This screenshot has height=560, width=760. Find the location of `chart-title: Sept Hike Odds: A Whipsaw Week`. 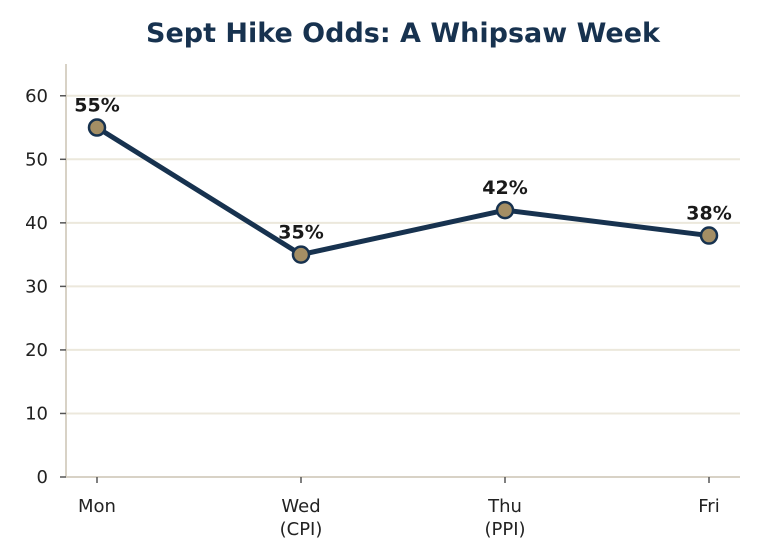

chart-title: Sept Hike Odds: A Whipsaw Week is located at coordinates (403, 33).